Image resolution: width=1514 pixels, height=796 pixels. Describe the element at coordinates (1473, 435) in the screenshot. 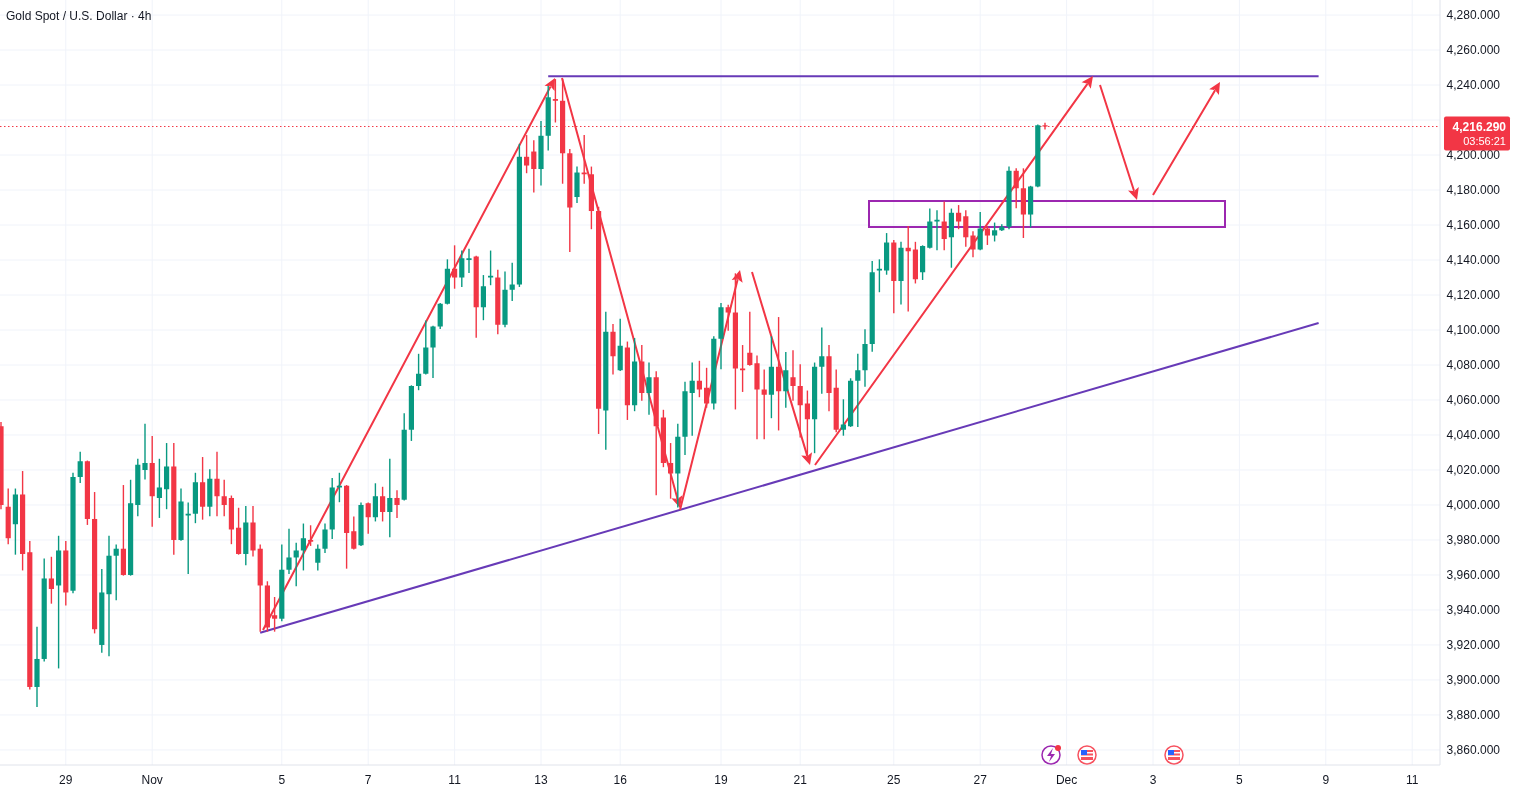

I see `y-tick-label: 4,040.000` at that location.